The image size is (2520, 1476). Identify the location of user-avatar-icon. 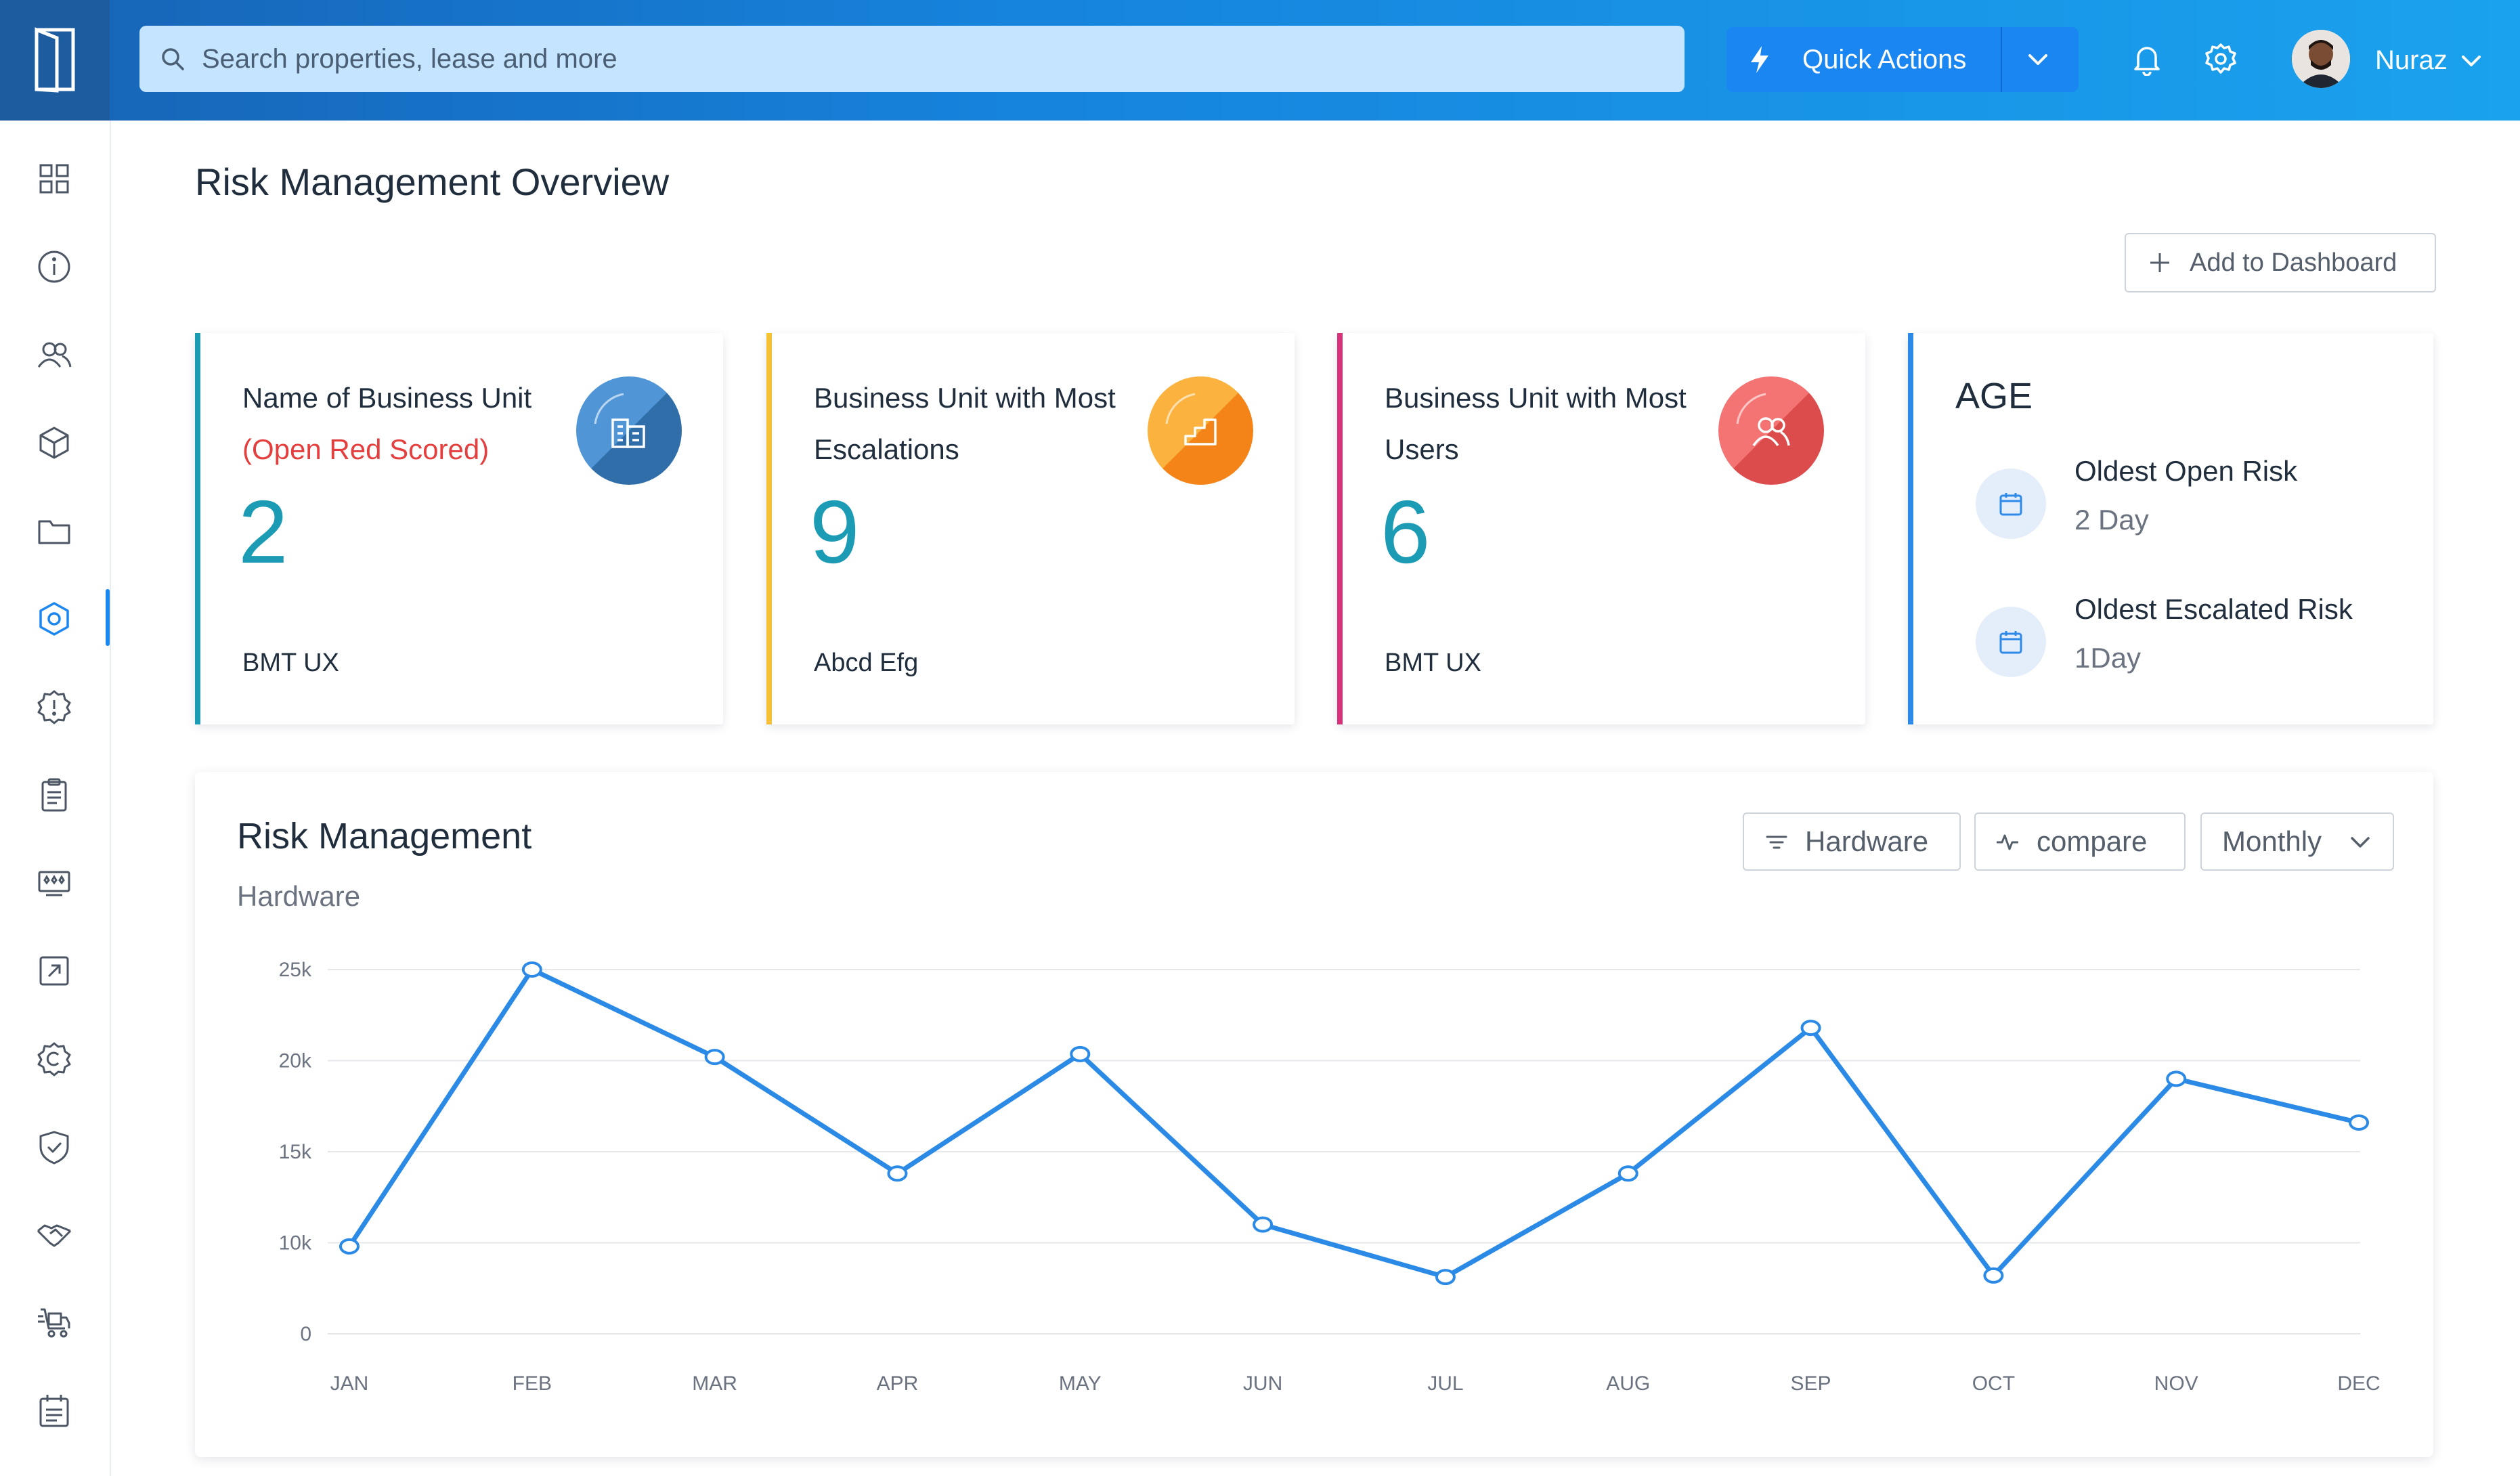
(2321, 59).